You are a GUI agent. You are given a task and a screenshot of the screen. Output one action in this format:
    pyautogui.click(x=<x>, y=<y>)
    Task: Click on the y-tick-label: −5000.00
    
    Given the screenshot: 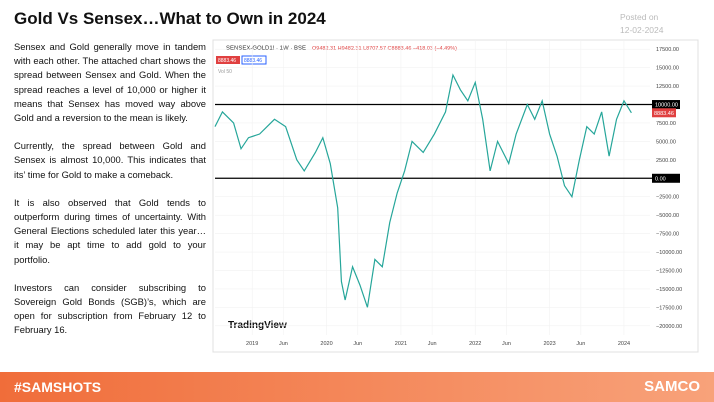 What is the action you would take?
    pyautogui.click(x=667, y=216)
    